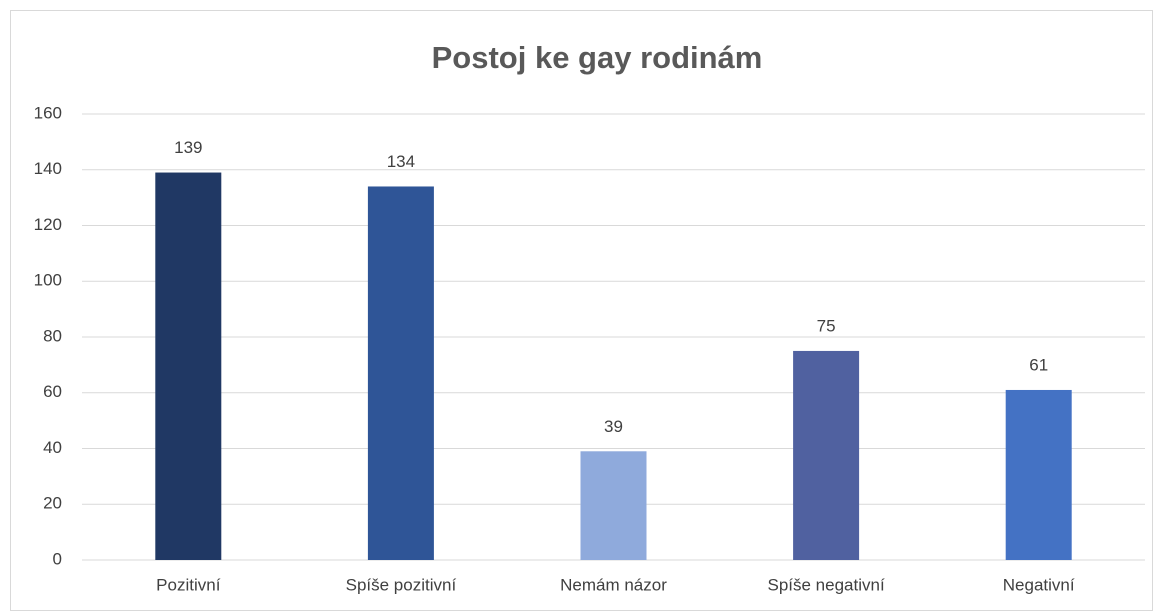 This screenshot has width=1159, height=612. What do you see at coordinates (48, 112) in the screenshot?
I see `y-tick-label: 160` at bounding box center [48, 112].